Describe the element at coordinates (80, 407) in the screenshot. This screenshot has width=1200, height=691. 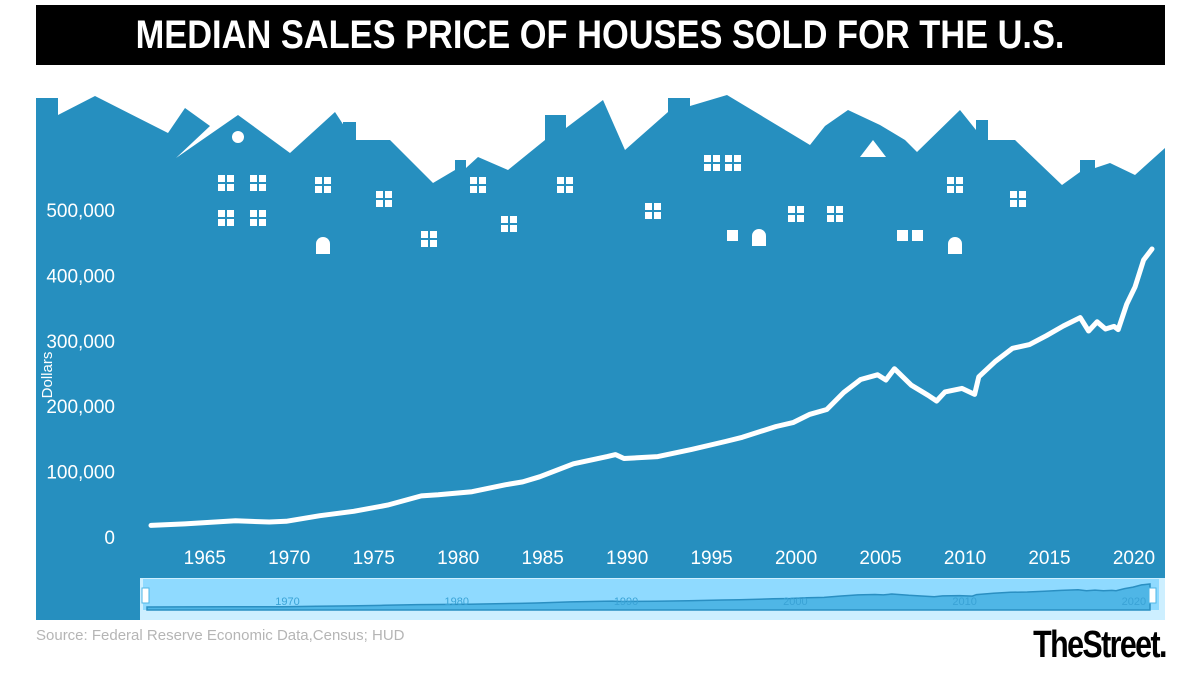
I see `y-tick-label: 200,000` at that location.